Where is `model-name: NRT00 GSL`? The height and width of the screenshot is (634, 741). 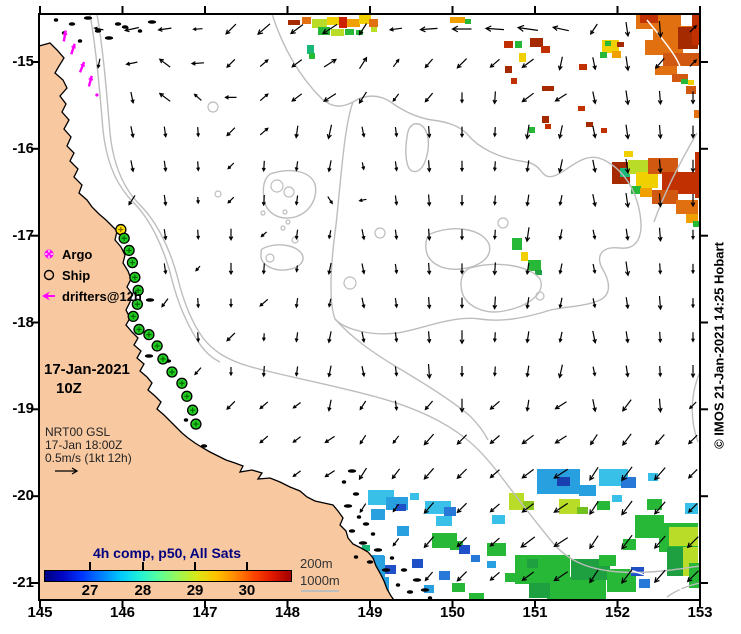 model-name: NRT00 GSL is located at coordinates (78, 432).